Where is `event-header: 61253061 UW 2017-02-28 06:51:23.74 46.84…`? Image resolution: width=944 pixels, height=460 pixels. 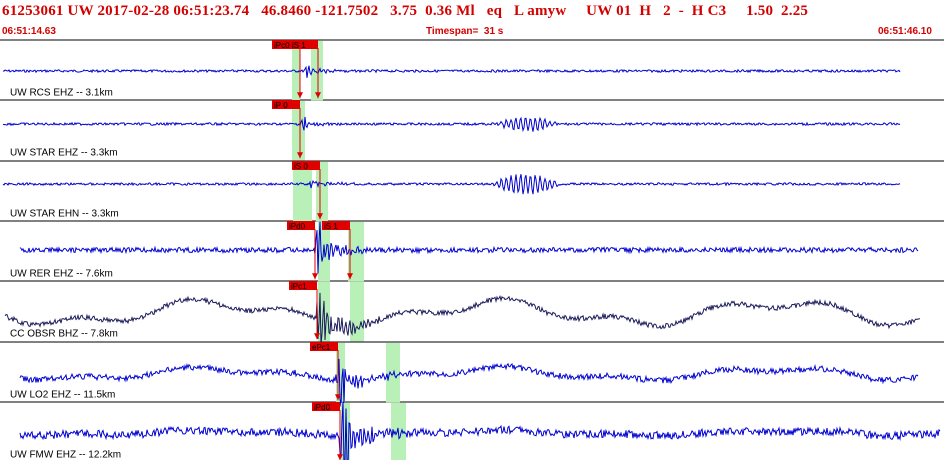
event-header: 61253061 UW 2017-02-28 06:51:23.74 46.84… is located at coordinates (405, 11).